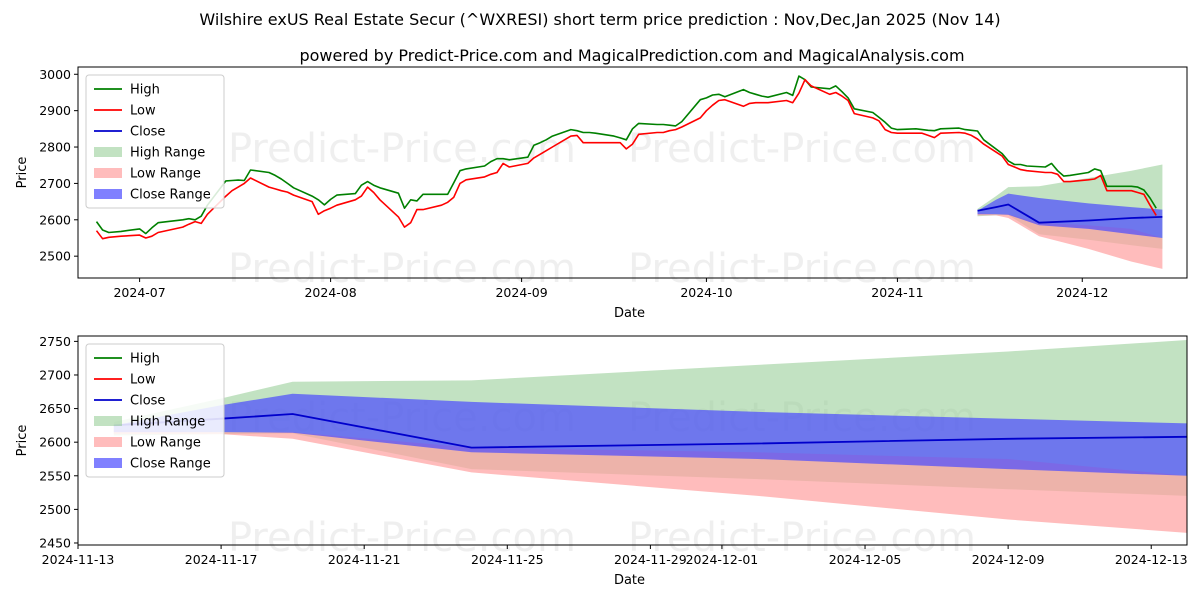 The image size is (1200, 600). What do you see at coordinates (521, 292) in the screenshot?
I see `x-tick-label: 2024-09` at bounding box center [521, 292].